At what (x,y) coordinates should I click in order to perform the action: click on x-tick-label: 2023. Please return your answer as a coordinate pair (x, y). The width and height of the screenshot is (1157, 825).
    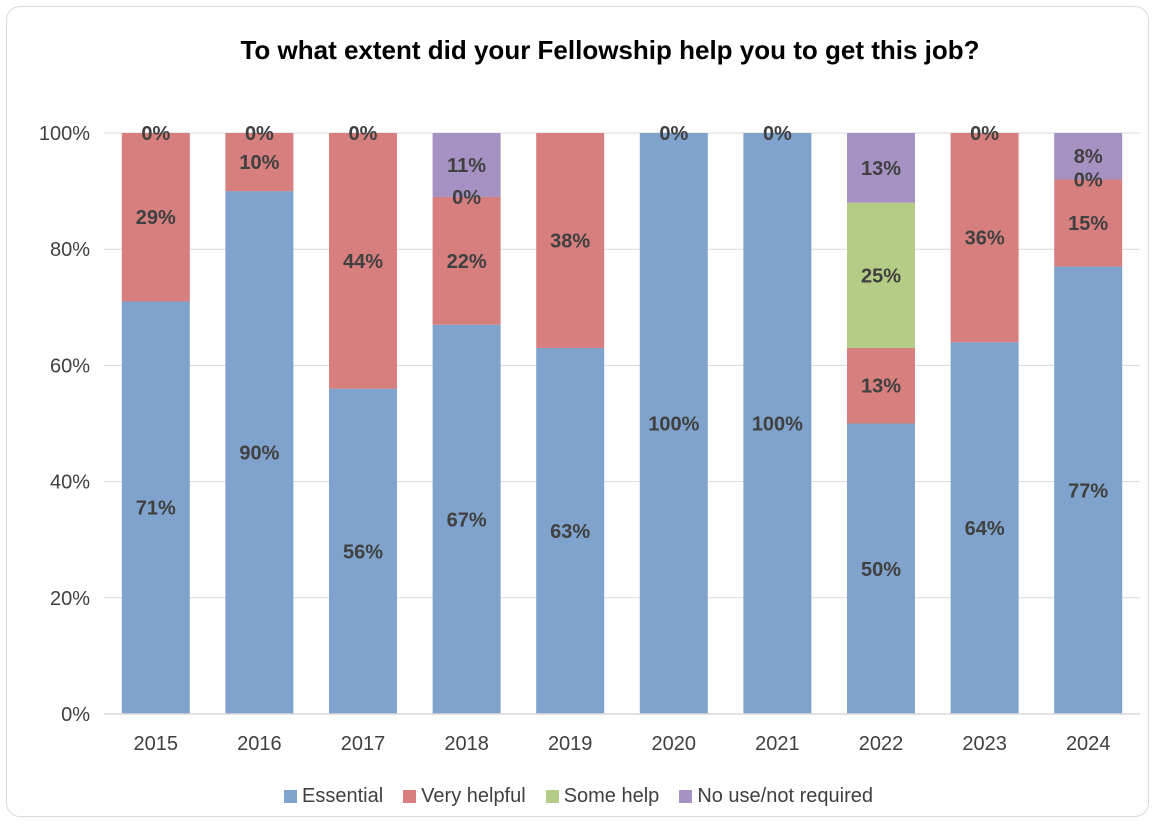
    Looking at the image, I should click on (984, 744).